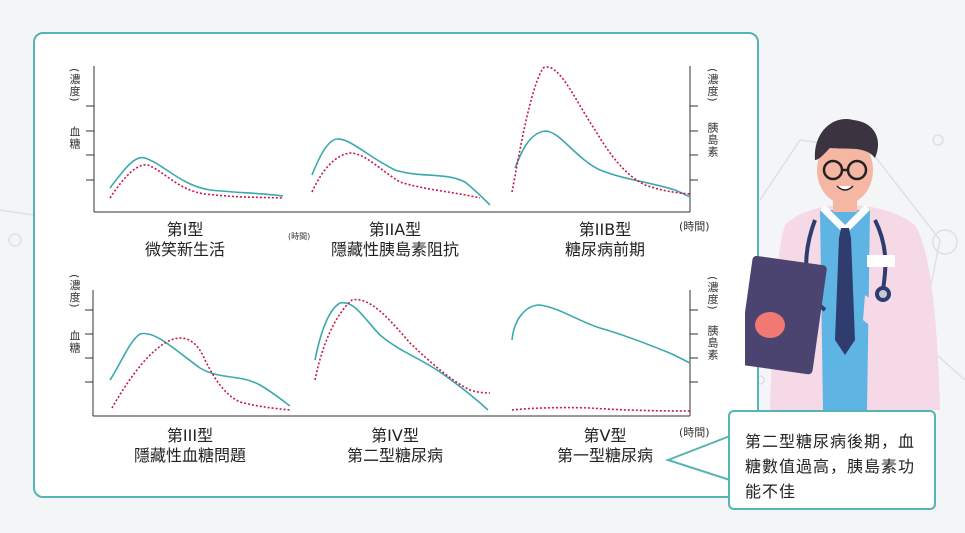 The width and height of the screenshot is (965, 533). I want to click on callout-text: 第二型糖尿病後期，血糖數值過高，胰島素功能不佳, so click(830, 466).